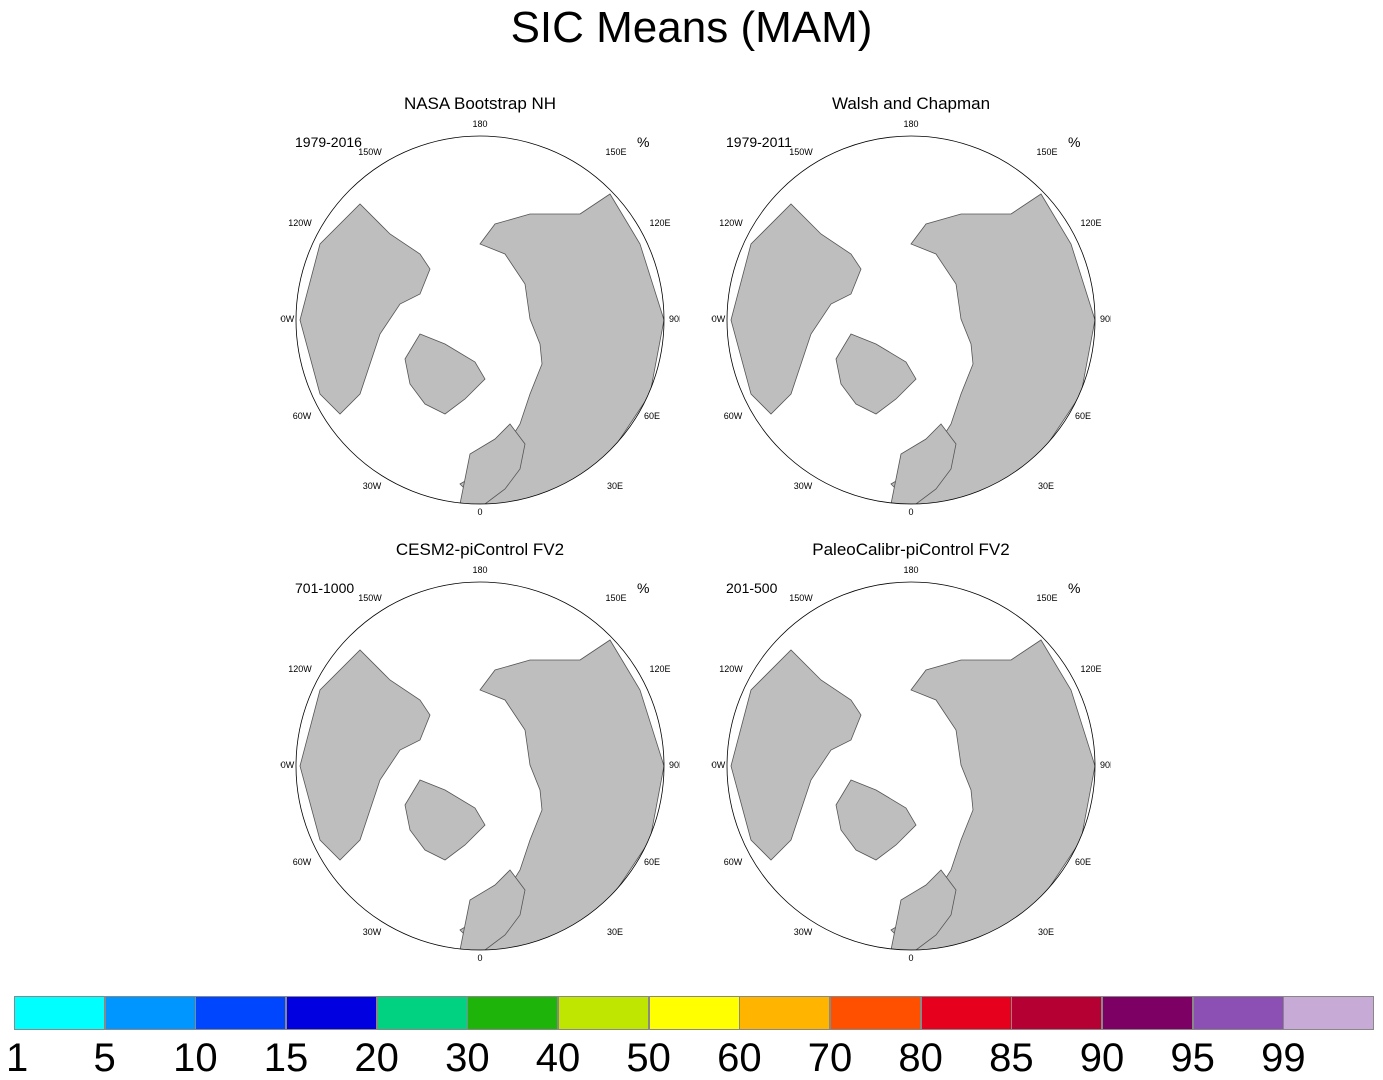 The width and height of the screenshot is (1383, 1080). I want to click on panel-title: Walsh and Chapman, so click(911, 103).